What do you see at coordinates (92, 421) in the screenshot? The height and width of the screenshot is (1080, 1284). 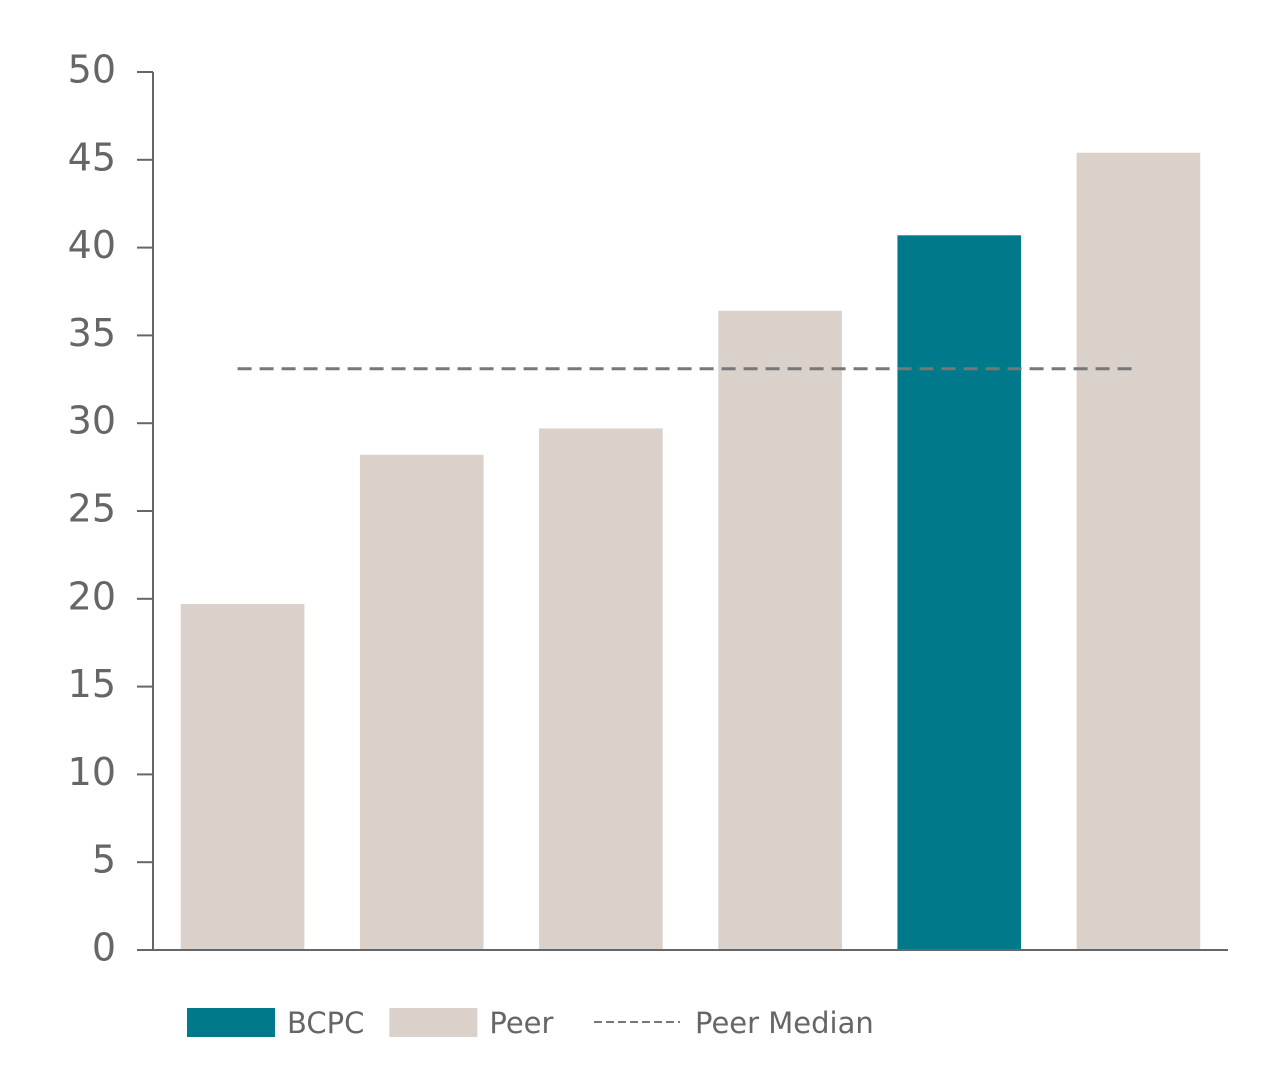 I see `y-tick-label: 30` at bounding box center [92, 421].